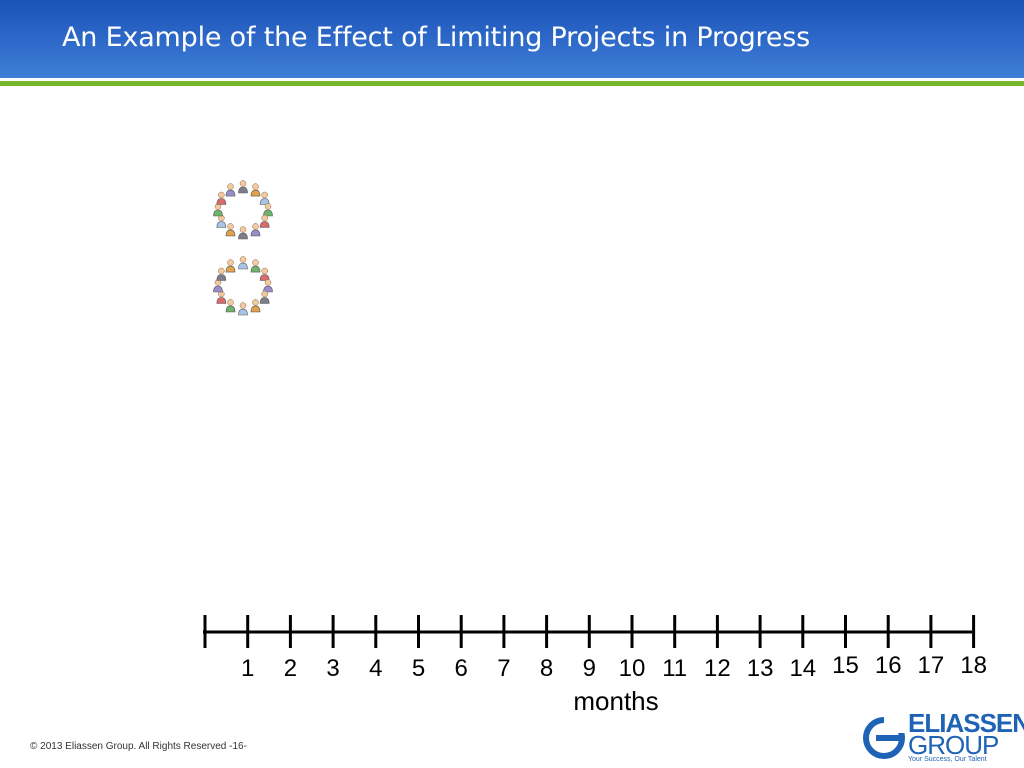 Image resolution: width=1024 pixels, height=768 pixels. What do you see at coordinates (589, 668) in the screenshot?
I see `tick-label: 9` at bounding box center [589, 668].